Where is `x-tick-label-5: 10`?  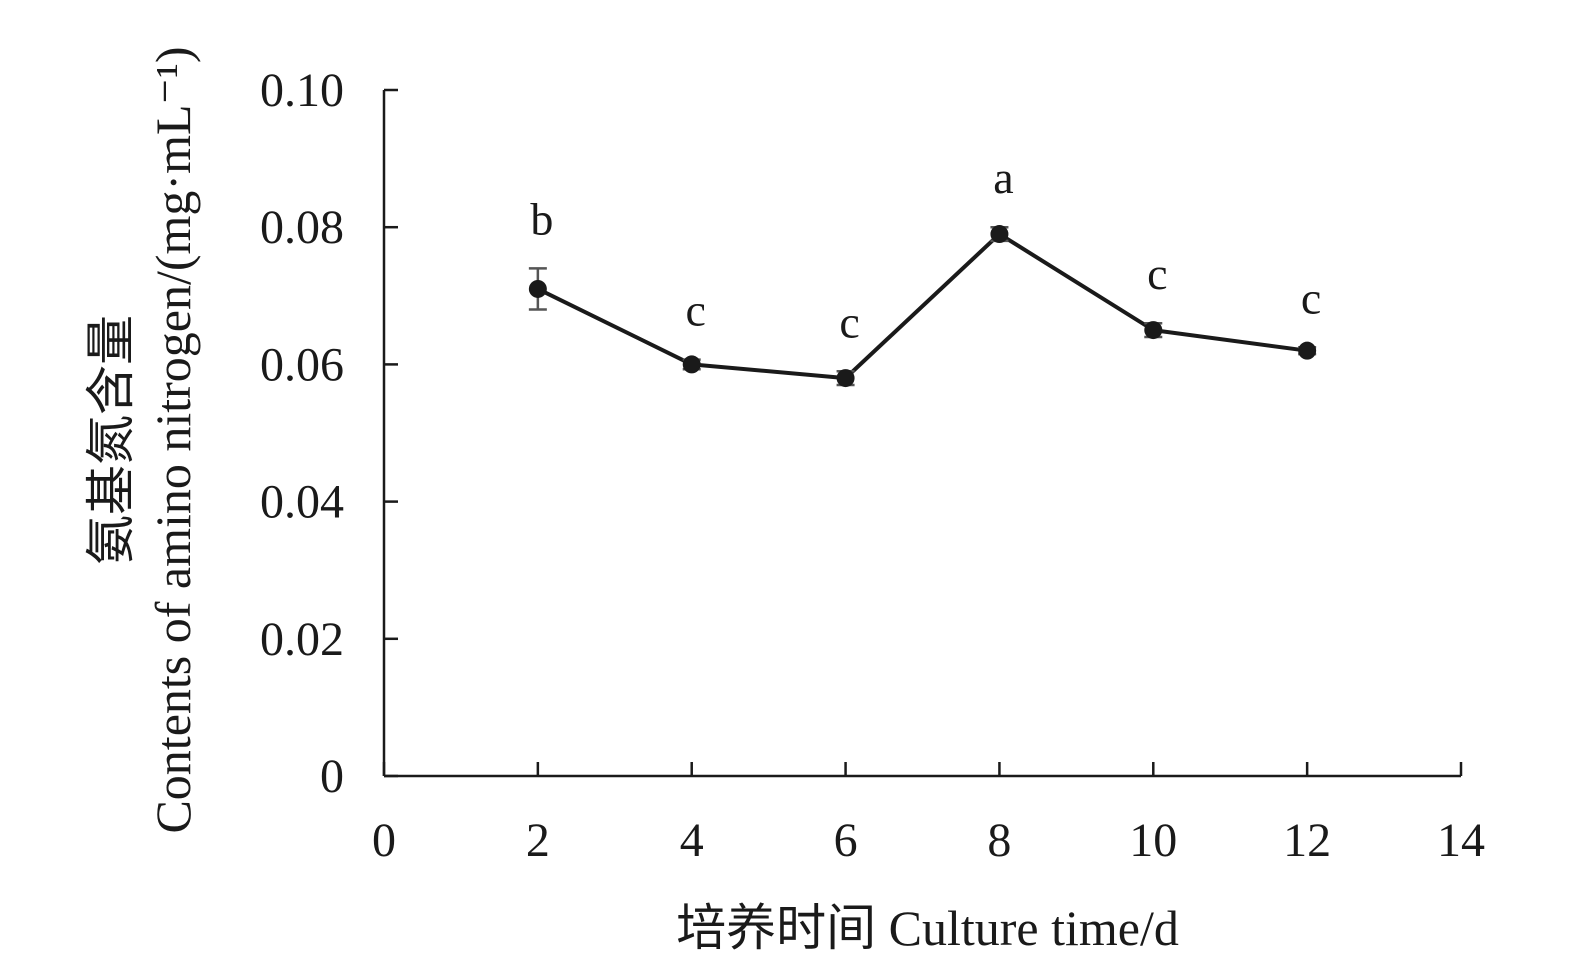
x-tick-label-5: 10 is located at coordinates (1153, 840).